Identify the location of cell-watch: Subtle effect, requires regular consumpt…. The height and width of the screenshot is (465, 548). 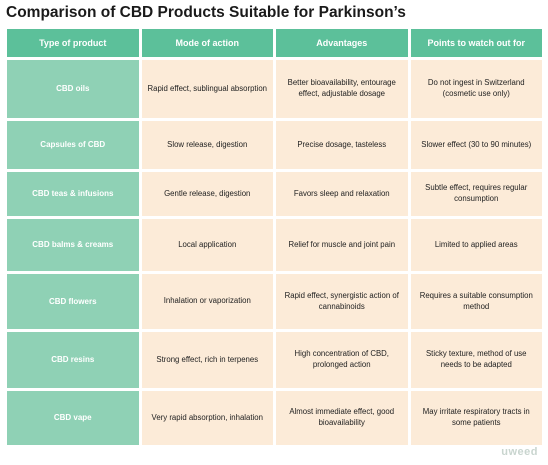
(476, 194).